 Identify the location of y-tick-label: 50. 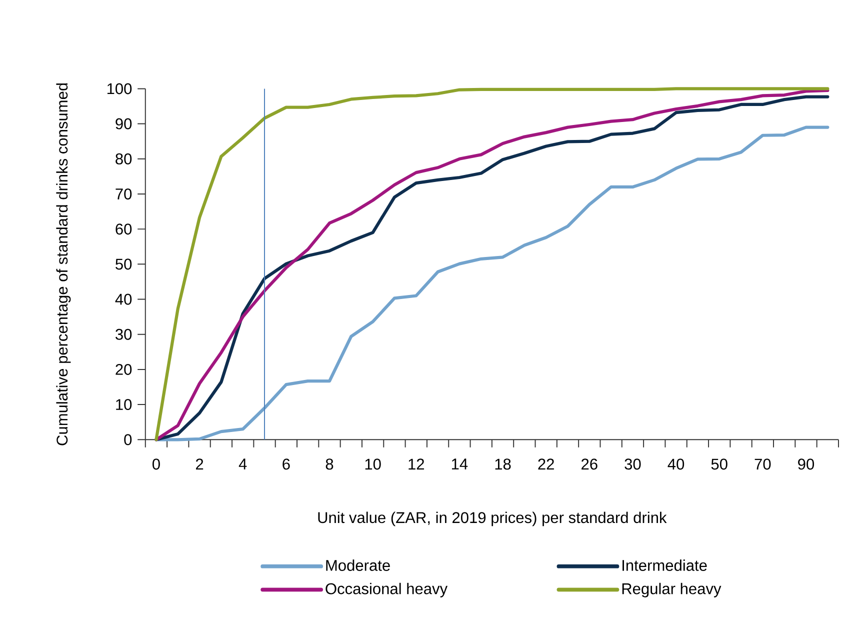
(124, 264).